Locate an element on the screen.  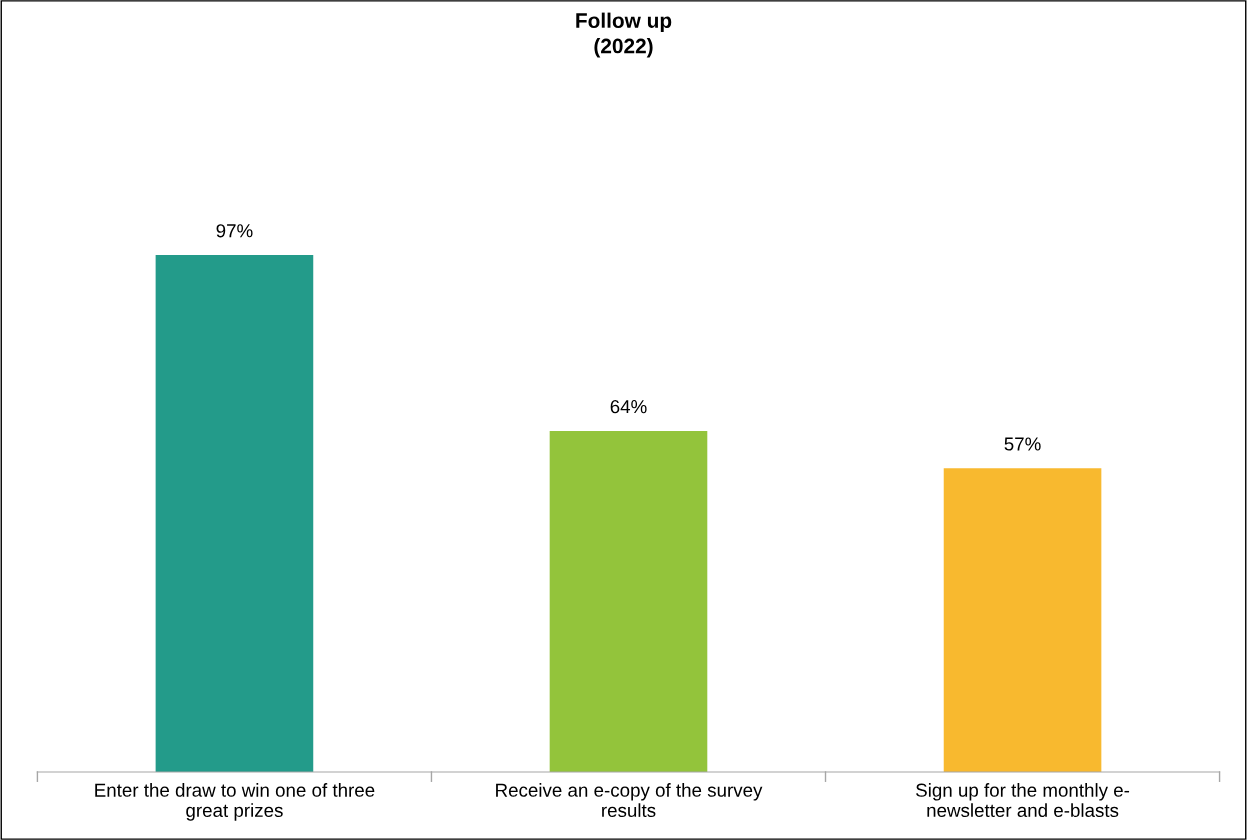
data-label: 97% is located at coordinates (234, 231).